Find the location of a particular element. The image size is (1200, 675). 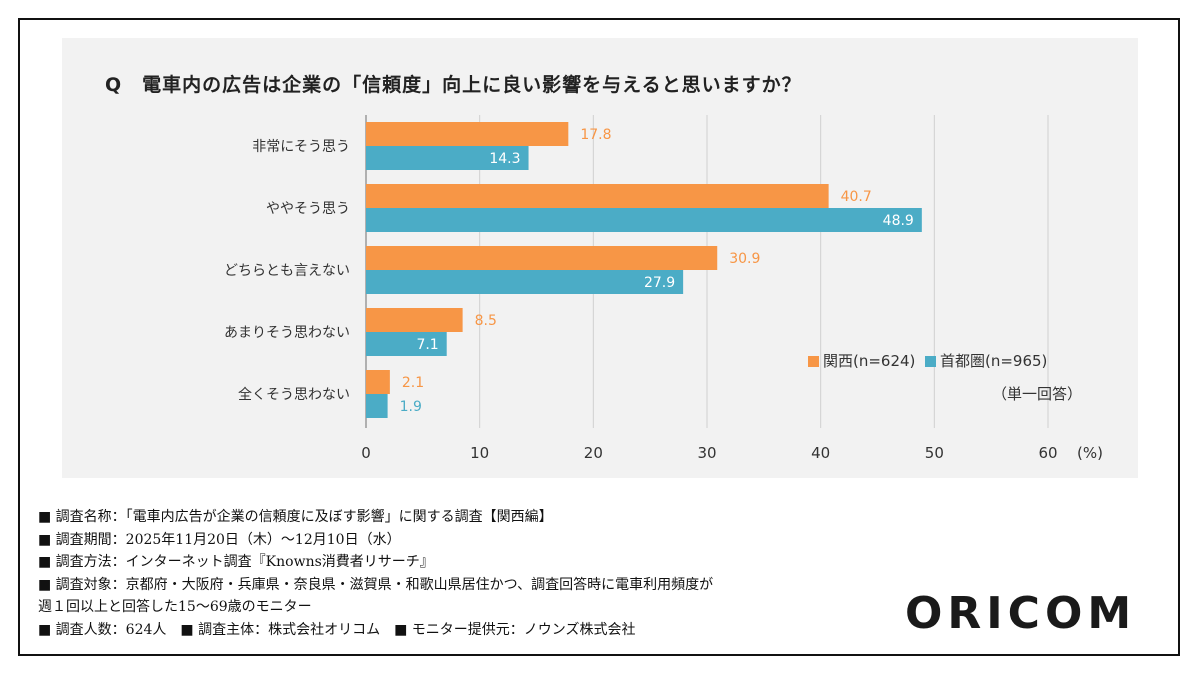

oricom-logo: ORICOM is located at coordinates (1021, 613).